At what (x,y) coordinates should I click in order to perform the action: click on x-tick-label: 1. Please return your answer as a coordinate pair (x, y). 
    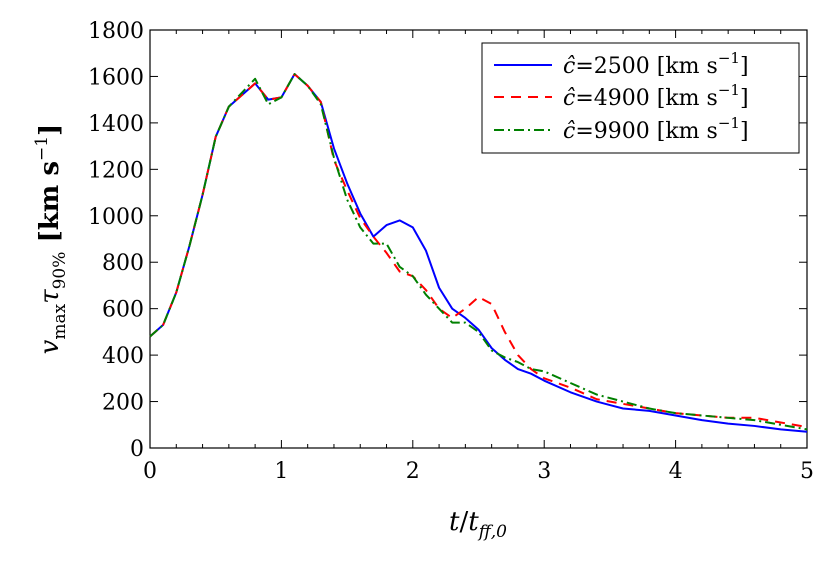
    Looking at the image, I should click on (281, 471).